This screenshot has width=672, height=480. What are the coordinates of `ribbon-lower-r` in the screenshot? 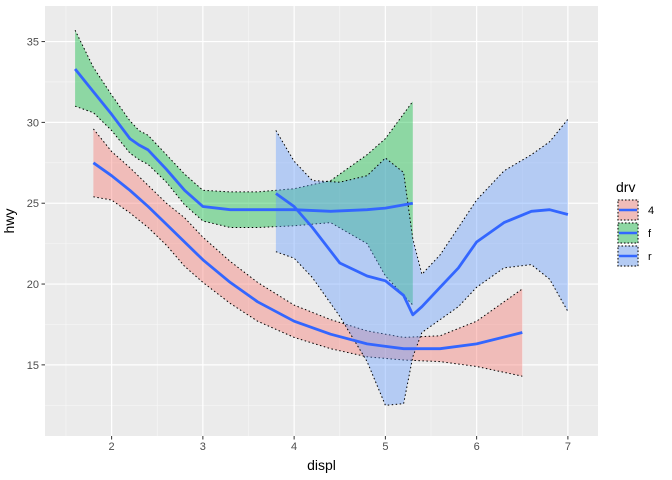 It's located at (422, 328).